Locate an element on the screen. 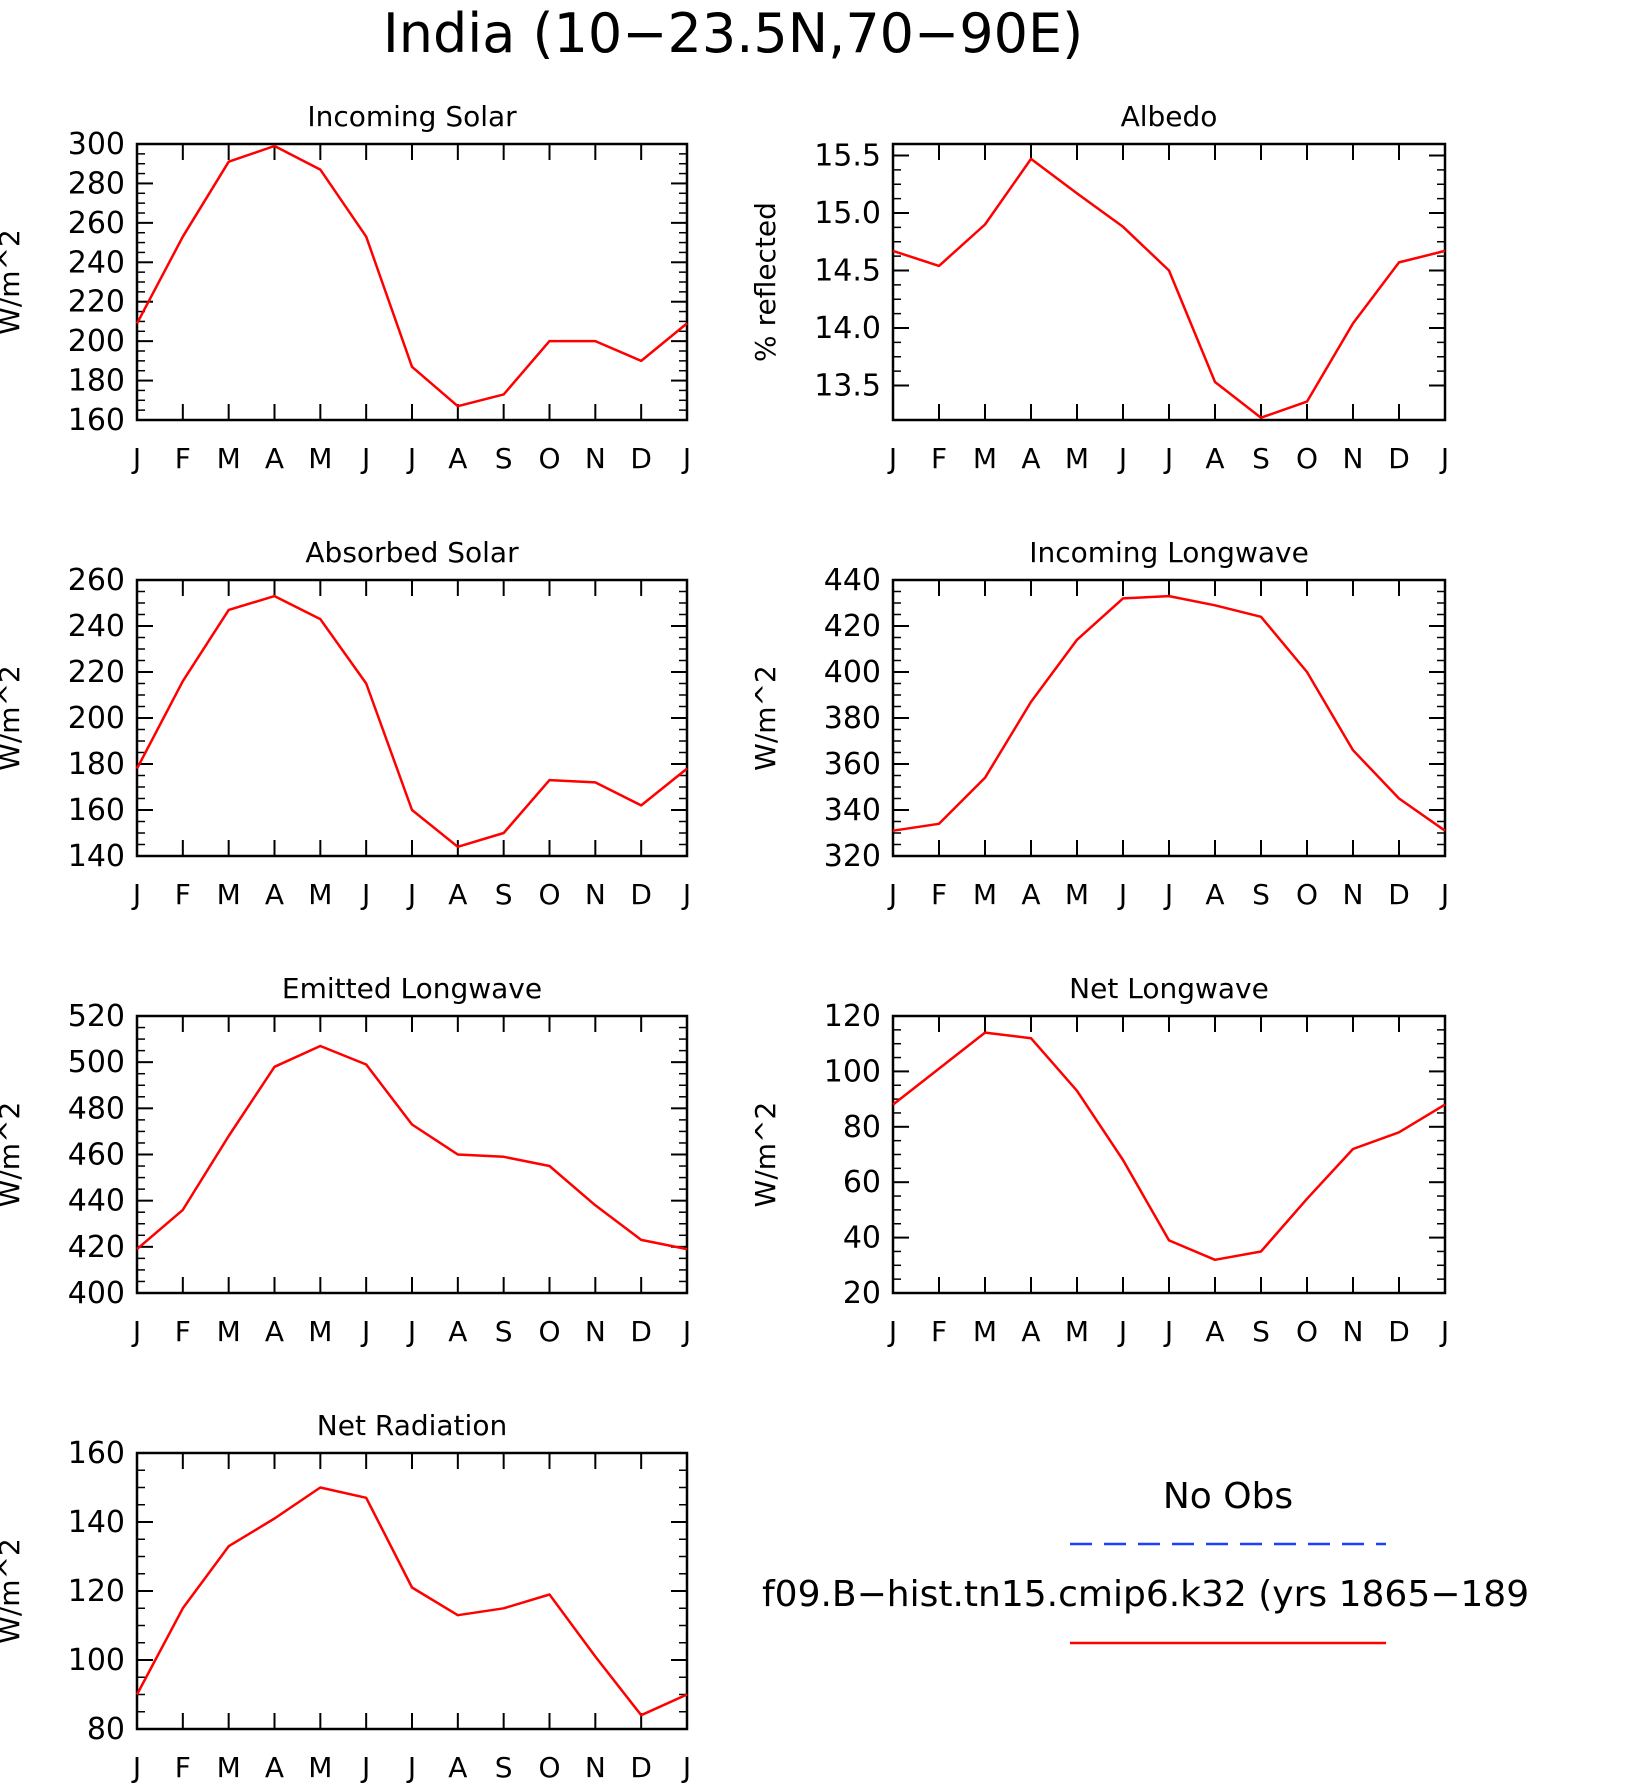 The width and height of the screenshot is (1648, 1783). y-tick-label: 300 is located at coordinates (96, 144).